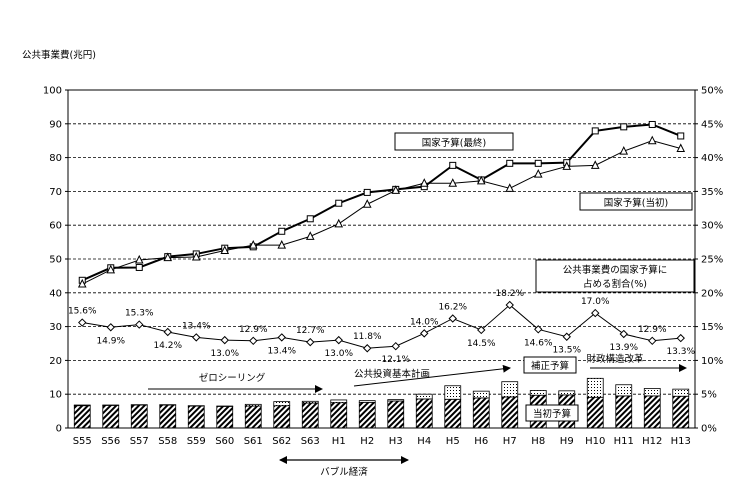 Image resolution: width=750 pixels, height=500 pixels. I want to click on fiscal-reform-annotation: 財政構造改革, so click(636, 362).